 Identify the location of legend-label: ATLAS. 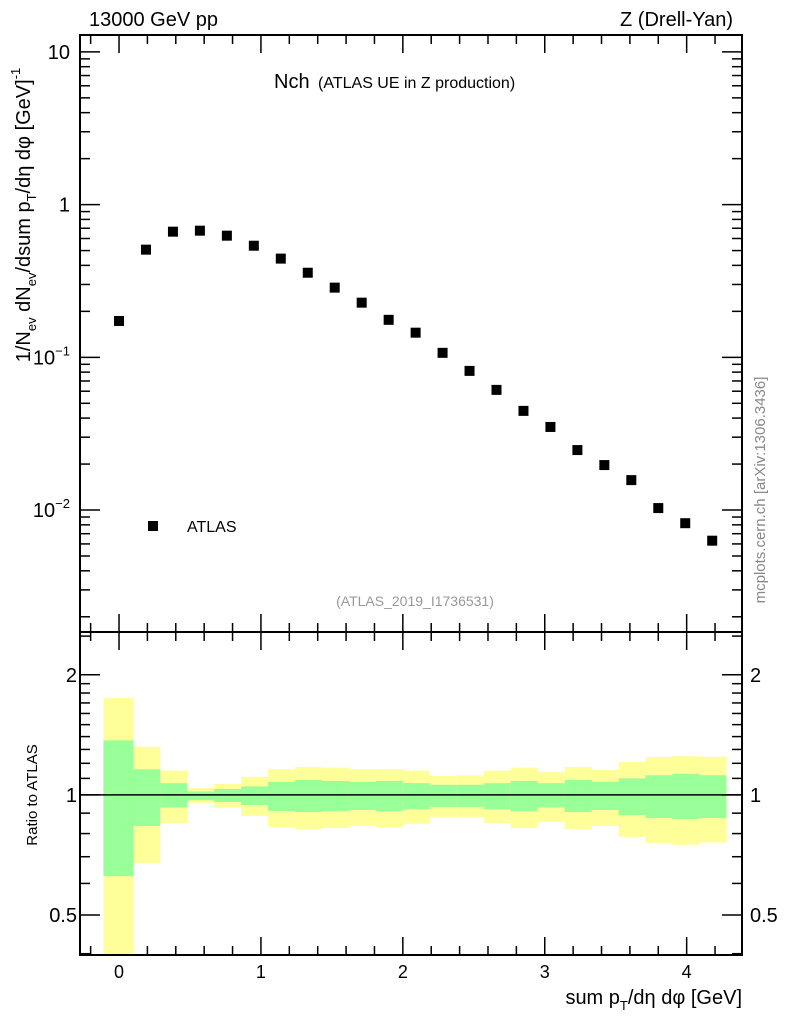
(212, 527).